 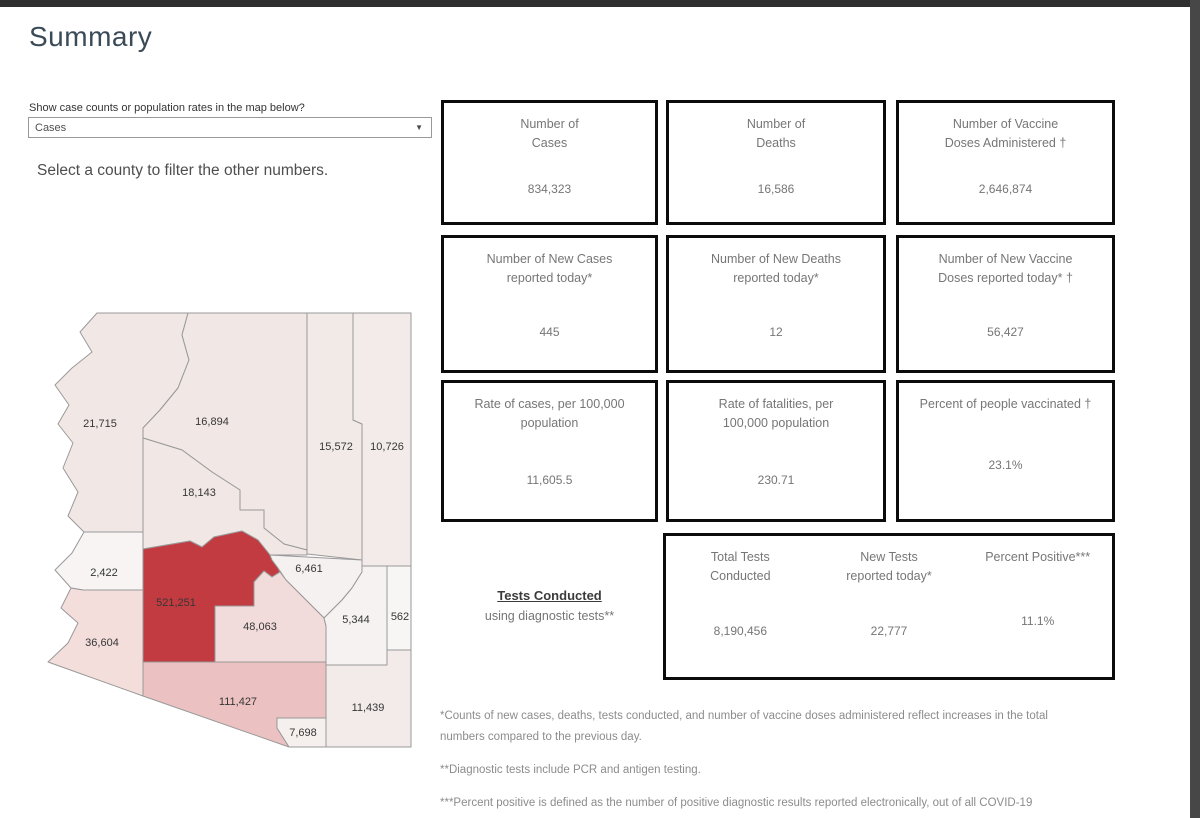 What do you see at coordinates (776, 332) in the screenshot?
I see `stat-value: 12` at bounding box center [776, 332].